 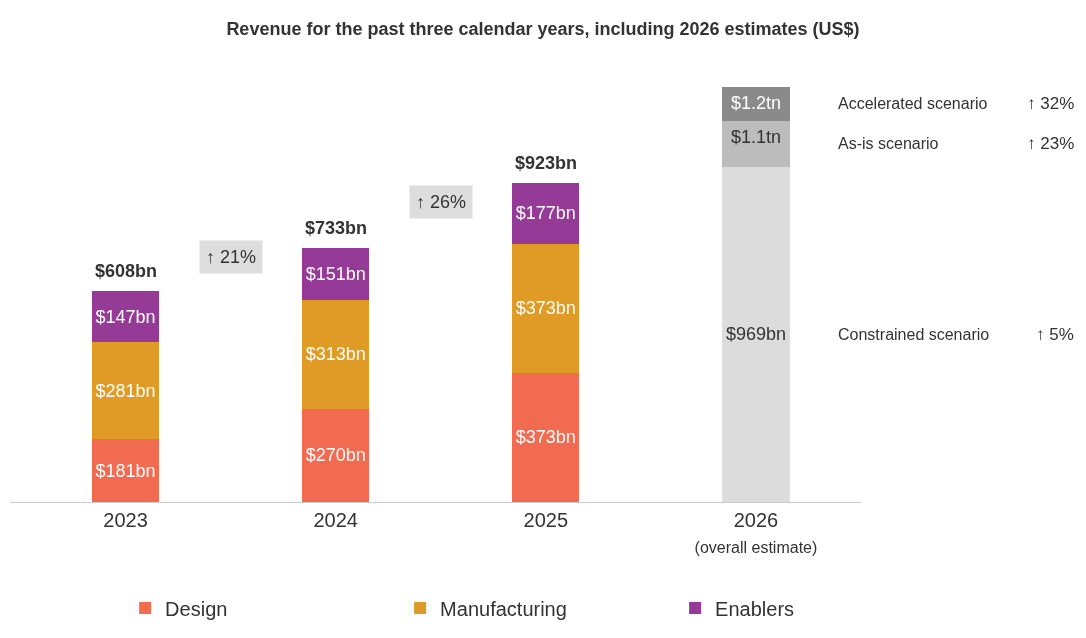 I want to click on data-label: $281bn, so click(x=125, y=390).